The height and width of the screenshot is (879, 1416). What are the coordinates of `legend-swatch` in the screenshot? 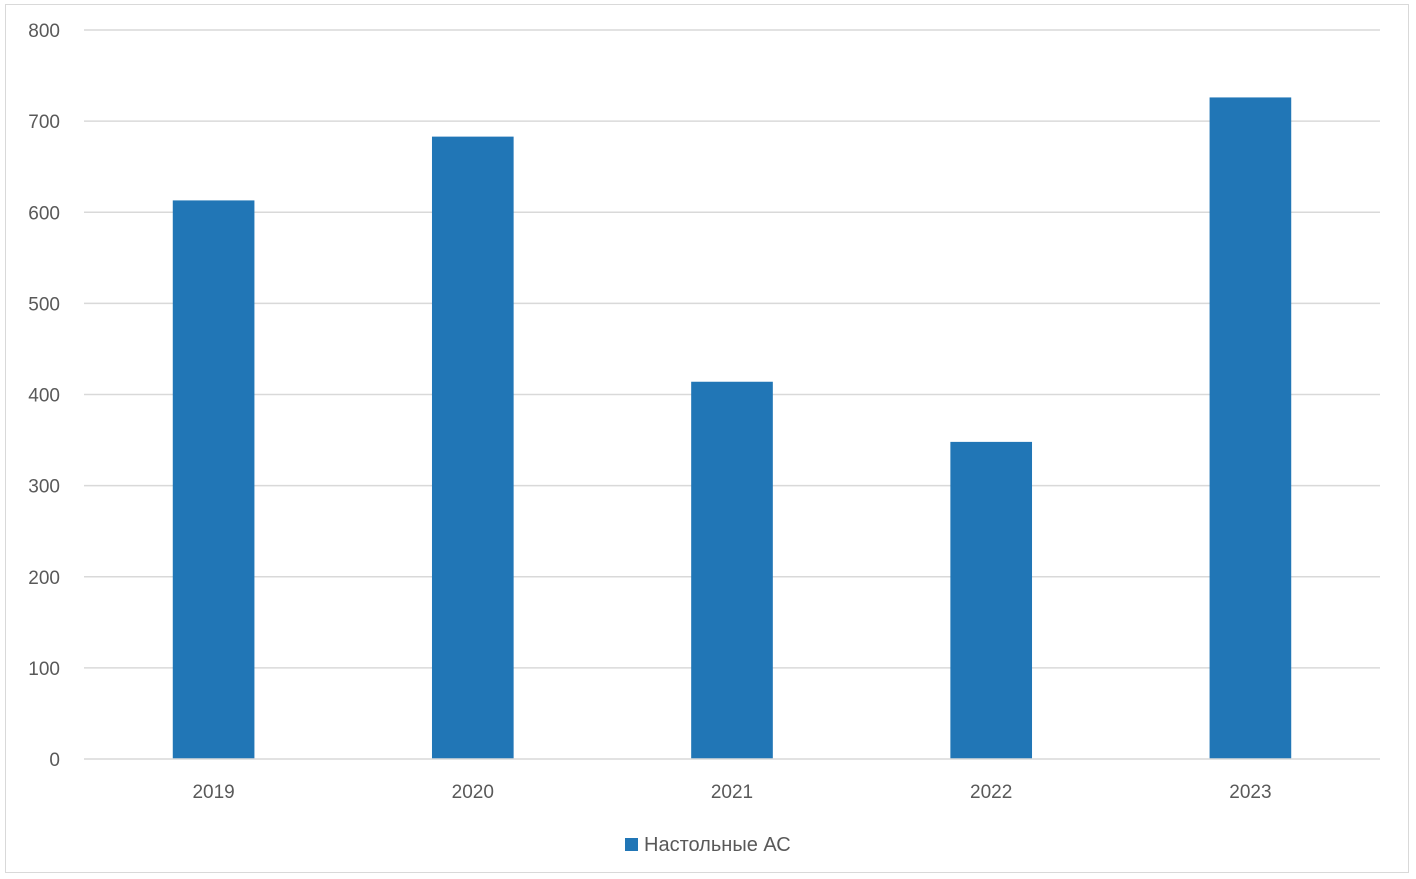 It's located at (631, 844).